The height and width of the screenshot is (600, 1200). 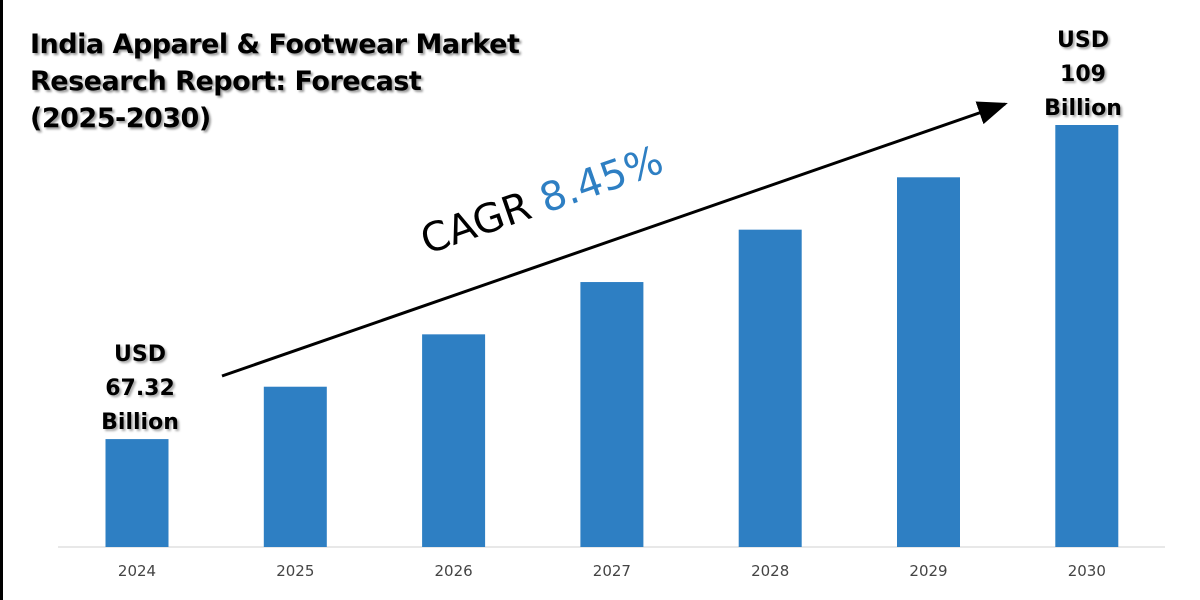 I want to click on bar-2025, so click(x=295, y=466).